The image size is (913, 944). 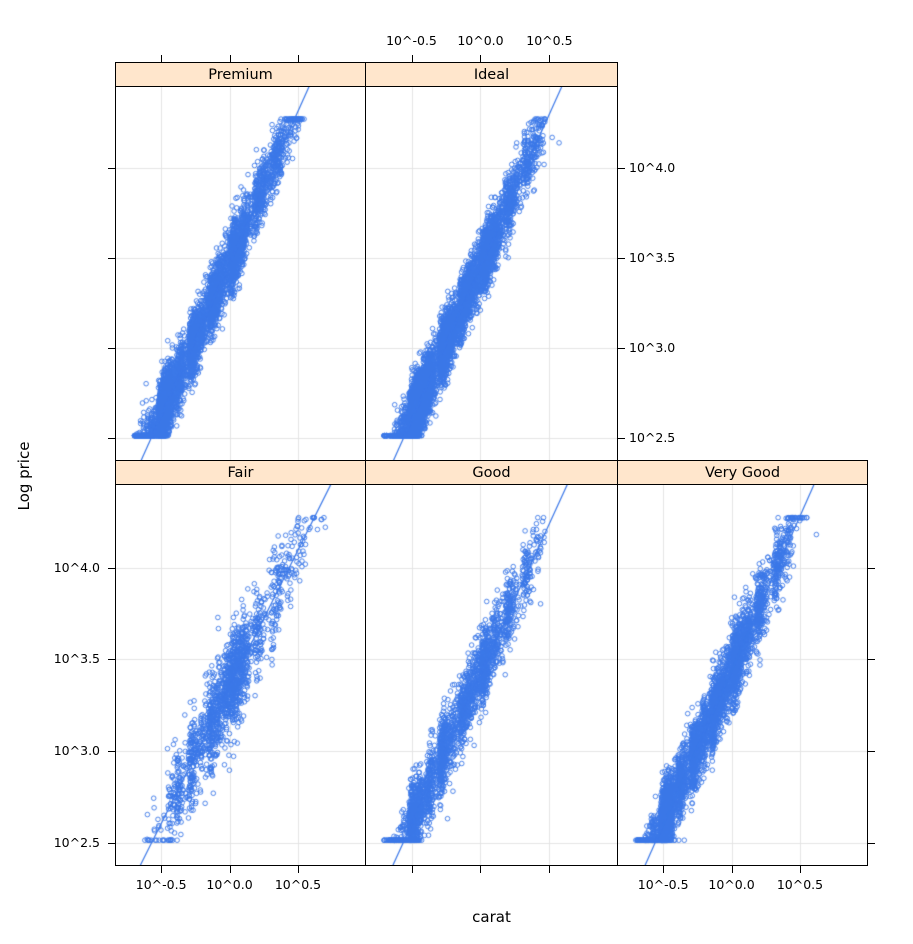 I want to click on strip-label: Very Good, so click(x=742, y=472).